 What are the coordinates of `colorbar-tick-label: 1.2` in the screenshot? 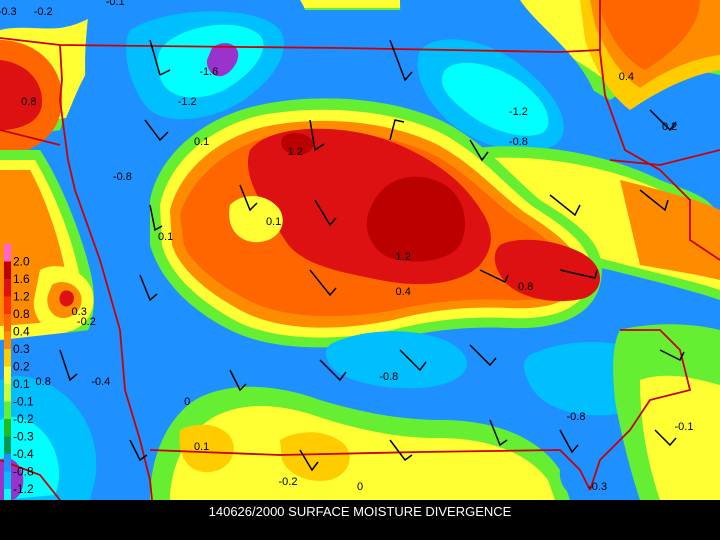 It's located at (21, 297).